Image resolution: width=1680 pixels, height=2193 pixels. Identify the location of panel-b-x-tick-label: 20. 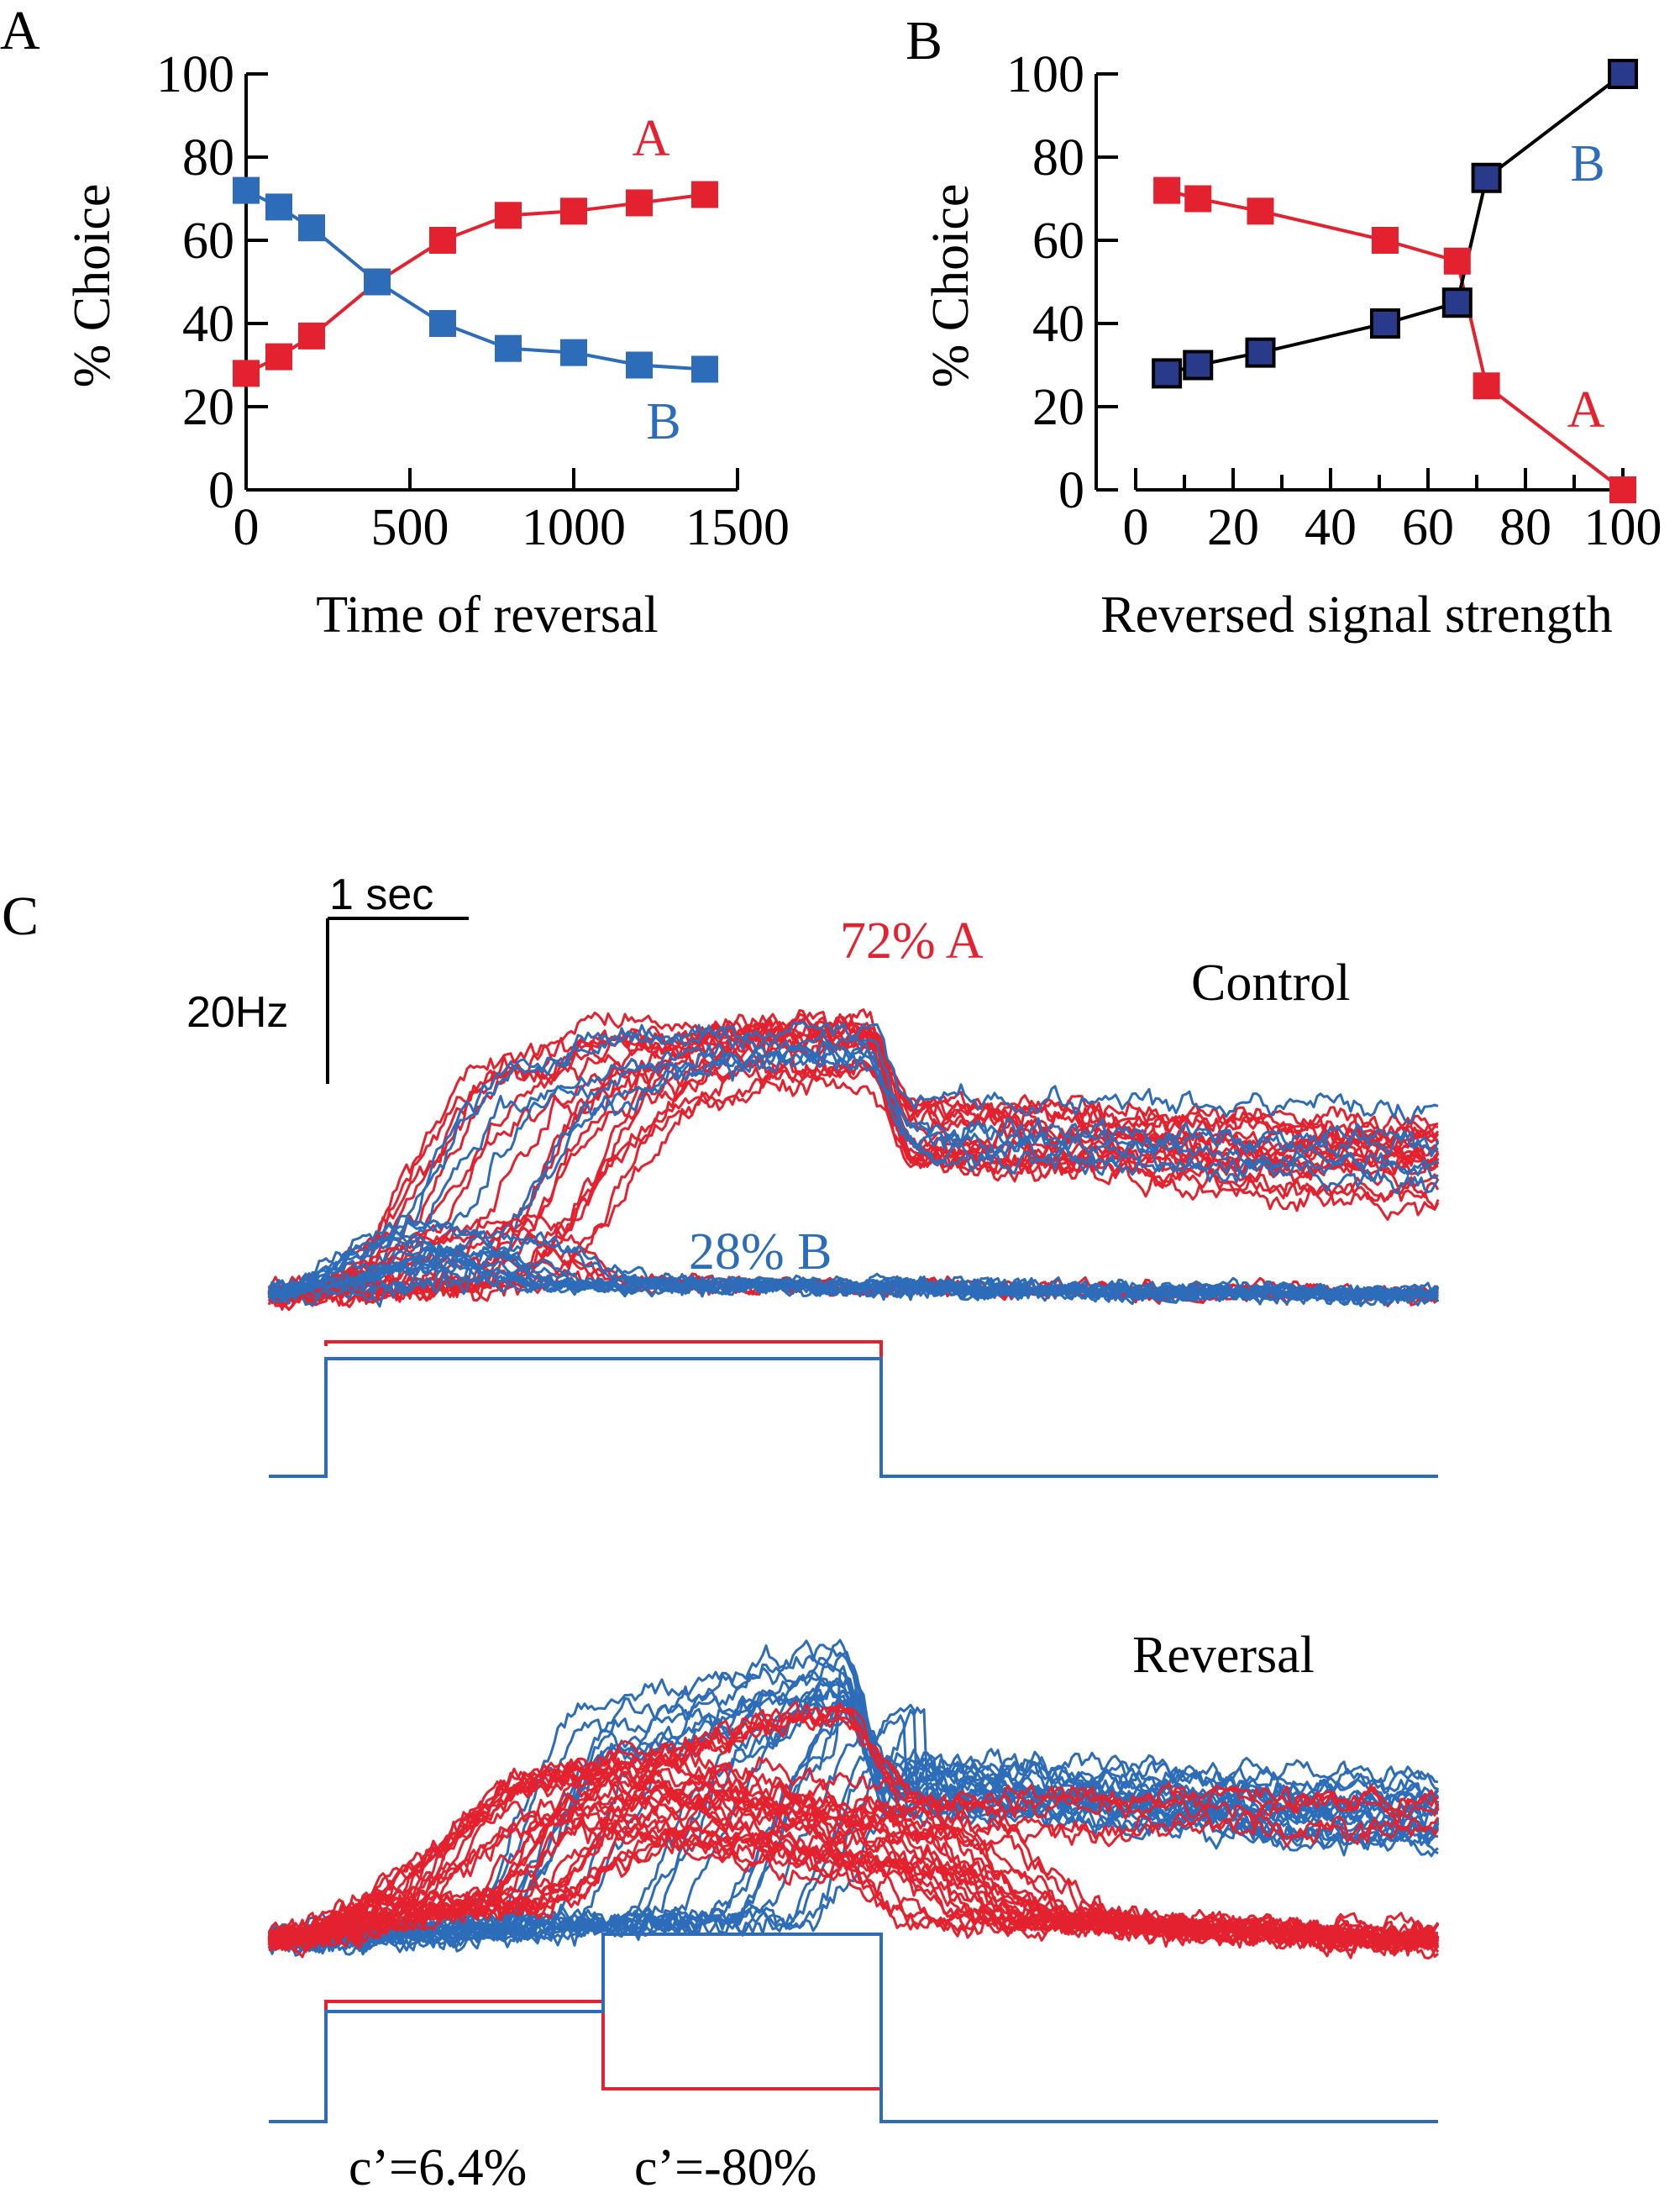
(1233, 528).